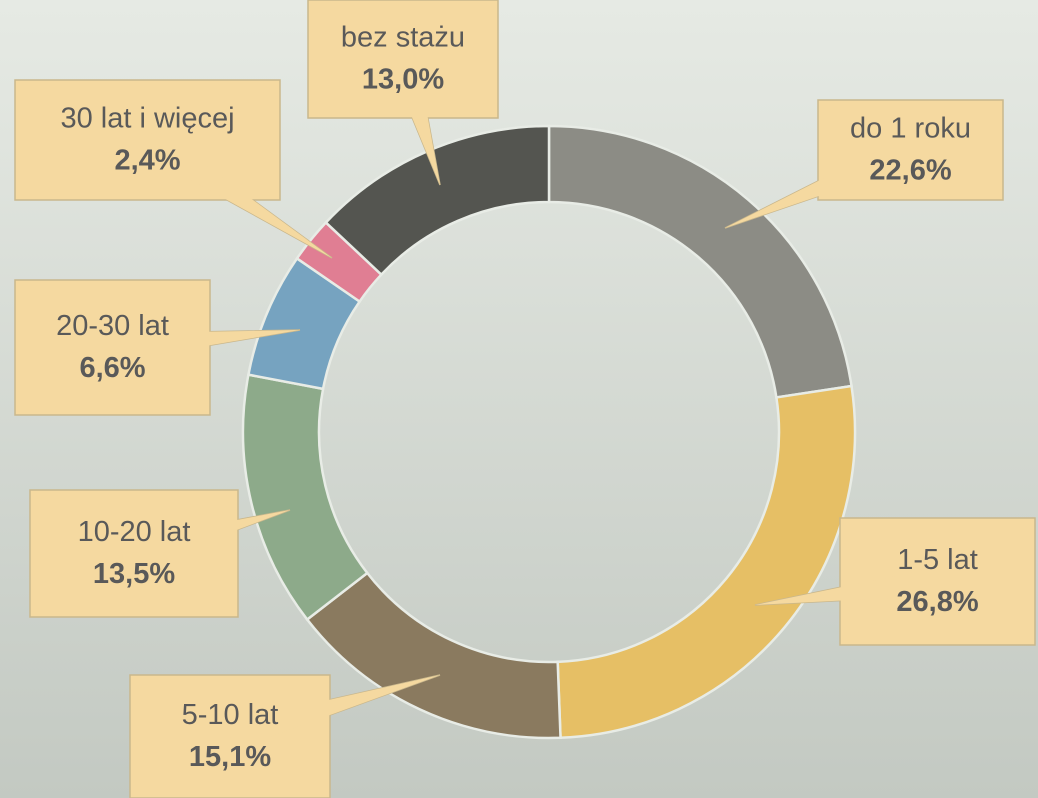 The width and height of the screenshot is (1038, 798). What do you see at coordinates (937, 560) in the screenshot?
I see `slice-label: 1-5 lat` at bounding box center [937, 560].